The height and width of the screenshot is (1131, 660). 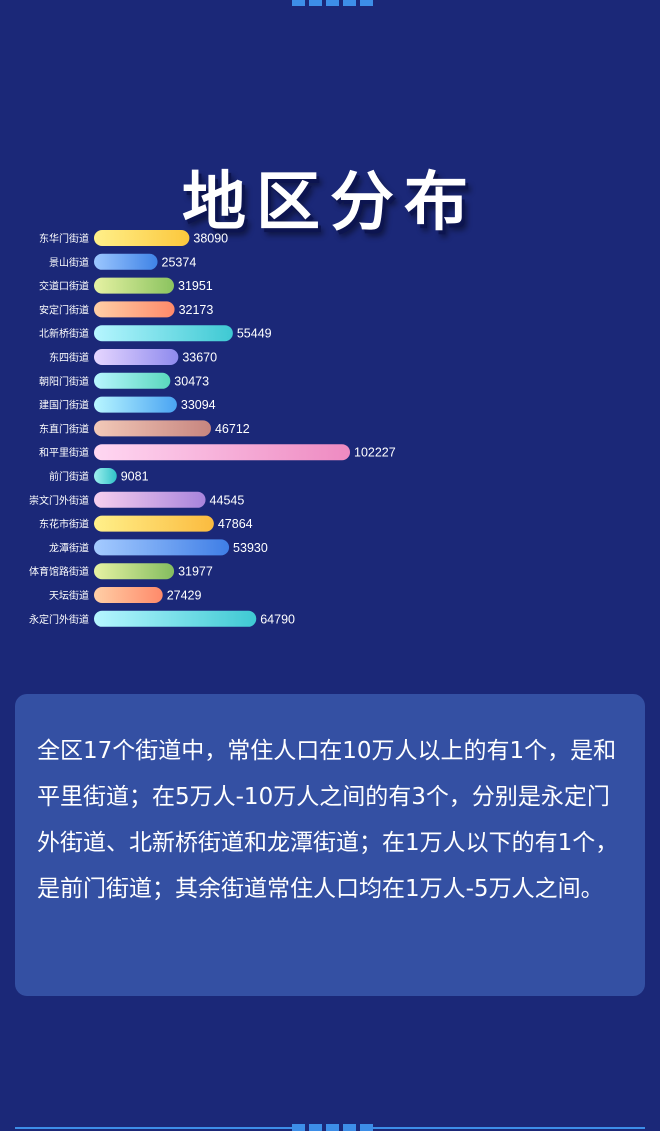 What do you see at coordinates (254, 334) in the screenshot?
I see `value-label: 55449` at bounding box center [254, 334].